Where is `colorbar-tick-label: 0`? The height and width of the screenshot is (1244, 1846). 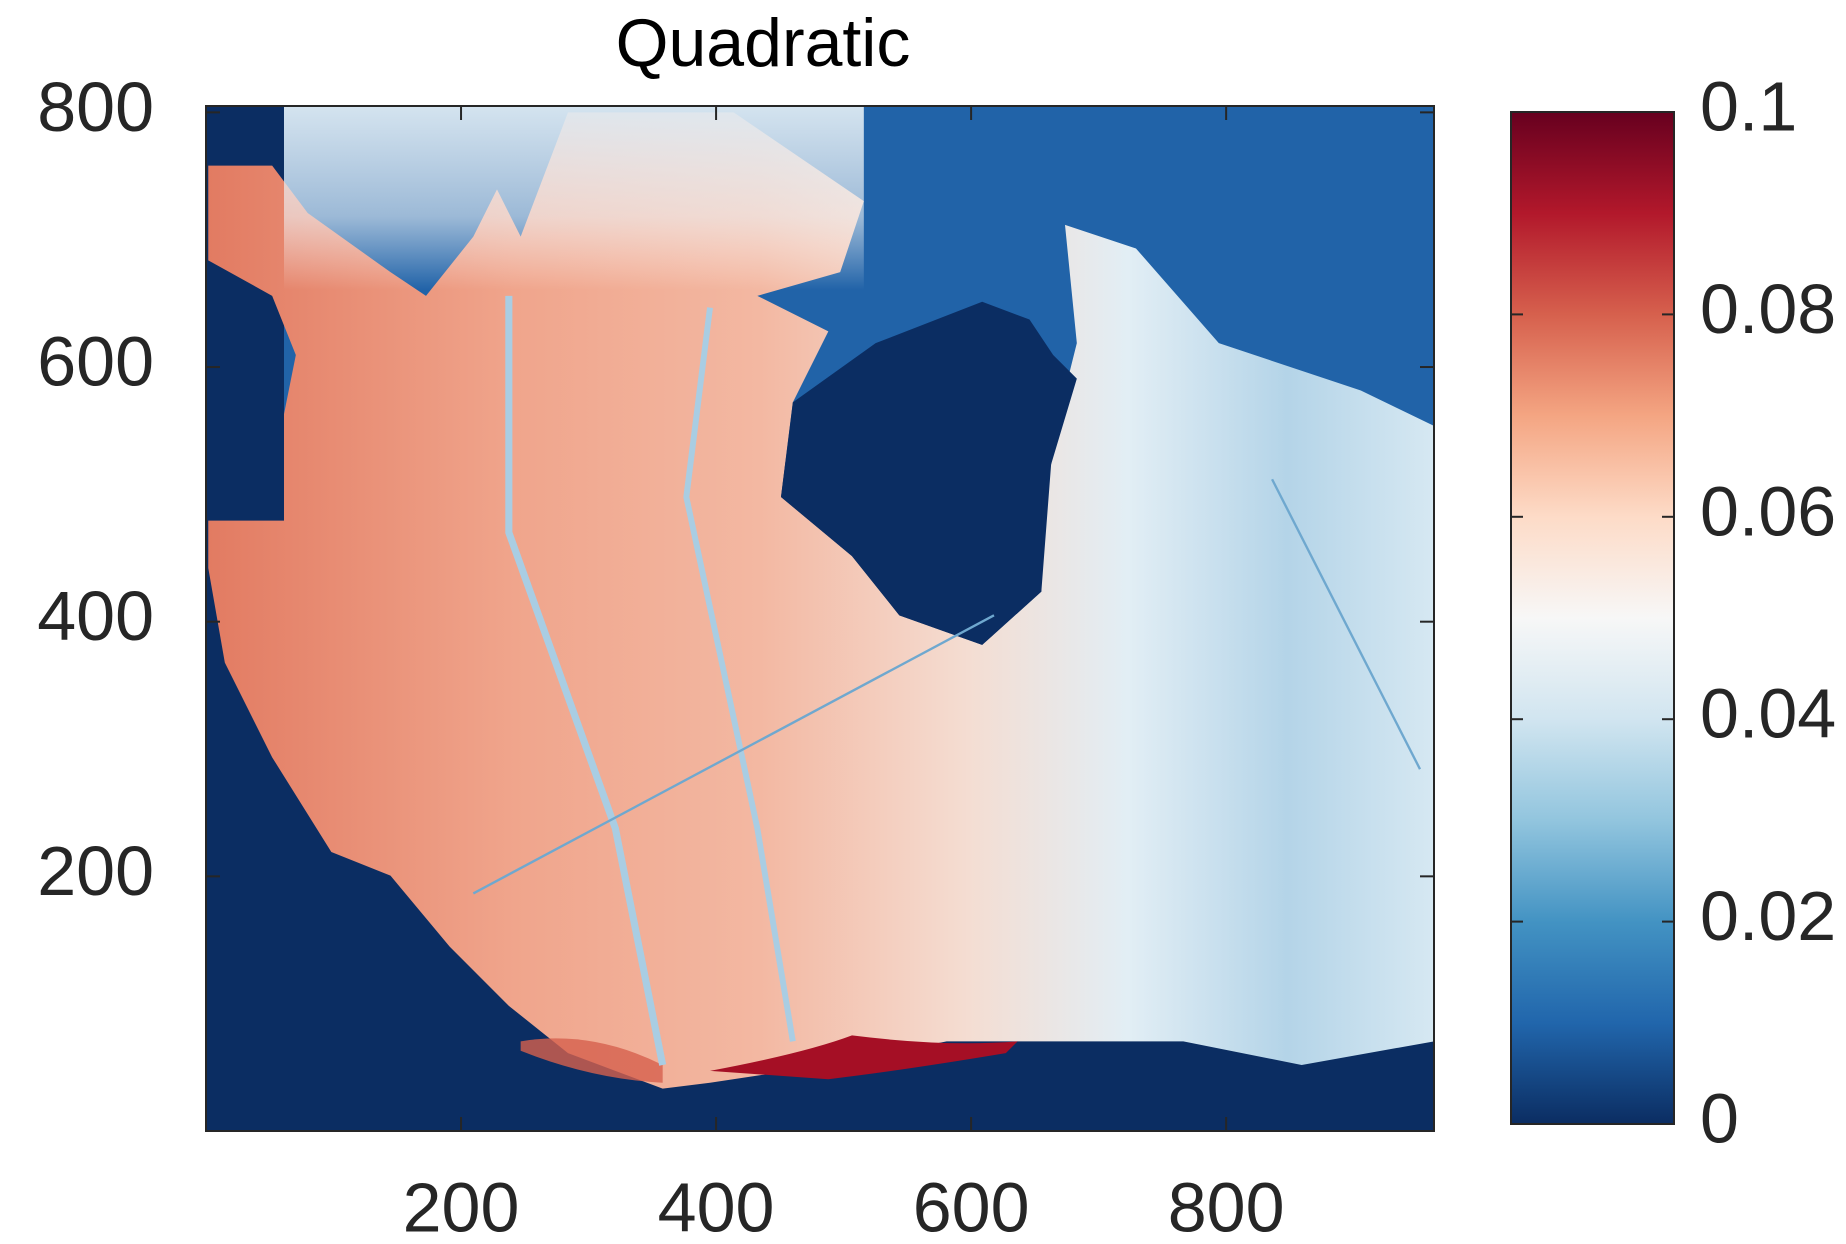
colorbar-tick-label: 0 is located at coordinates (1719, 1118).